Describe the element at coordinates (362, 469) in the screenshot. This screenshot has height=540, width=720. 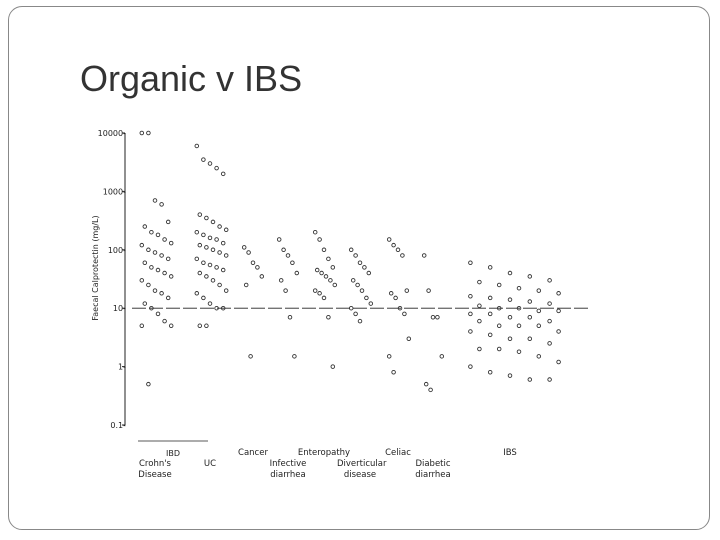
I see `category-label: Diverticular disease` at that location.